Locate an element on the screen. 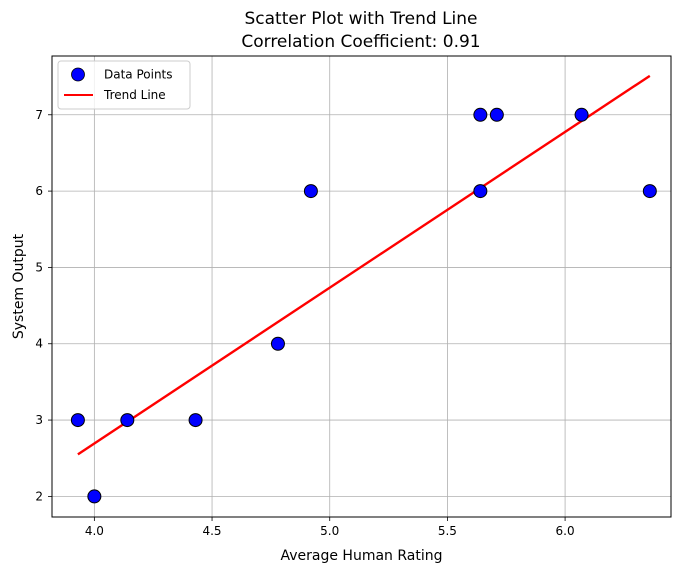 This screenshot has width=682, height=574. x-axis-label: Average Human Rating is located at coordinates (361, 556).